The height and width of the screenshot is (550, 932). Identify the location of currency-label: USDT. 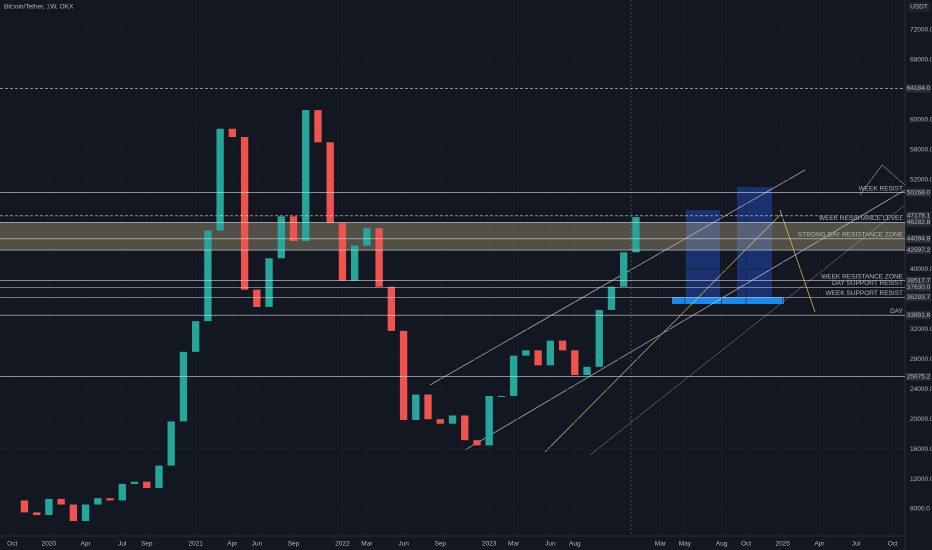
(919, 7).